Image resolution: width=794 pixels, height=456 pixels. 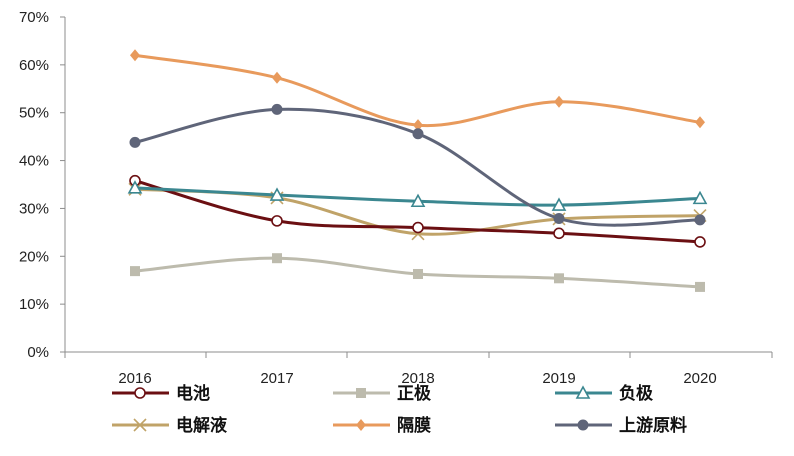 What do you see at coordinates (42, 185) in the screenshot?
I see `y-axis-ticks: 0% 10% 20% 30% 40% 50% 60% 70%` at bounding box center [42, 185].